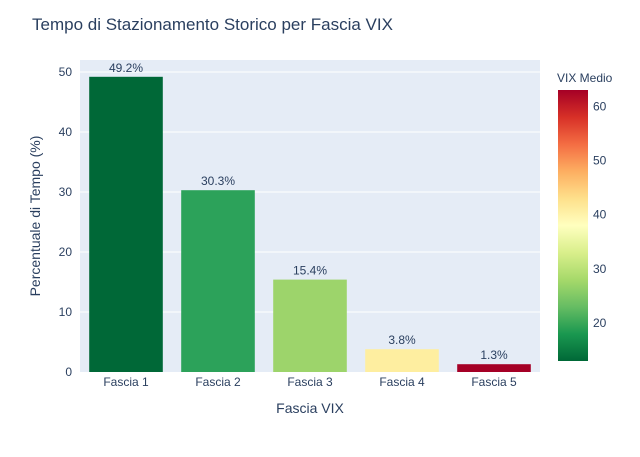  I want to click on y-tick-label: 50, so click(66, 72).